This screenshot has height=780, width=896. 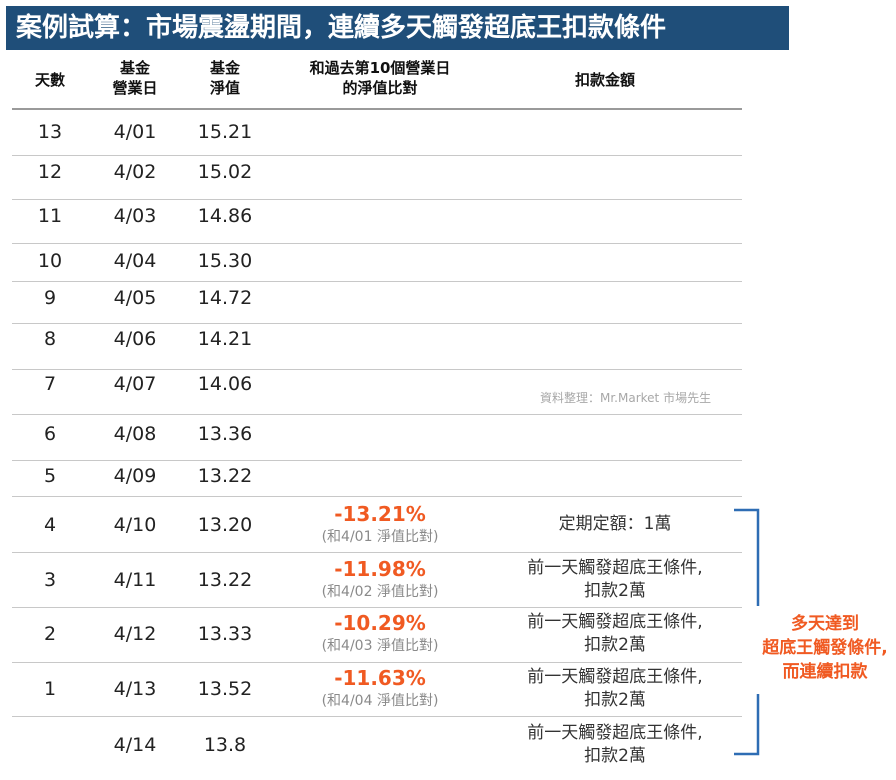 I want to click on nav-cell: 13.33, so click(x=225, y=634).